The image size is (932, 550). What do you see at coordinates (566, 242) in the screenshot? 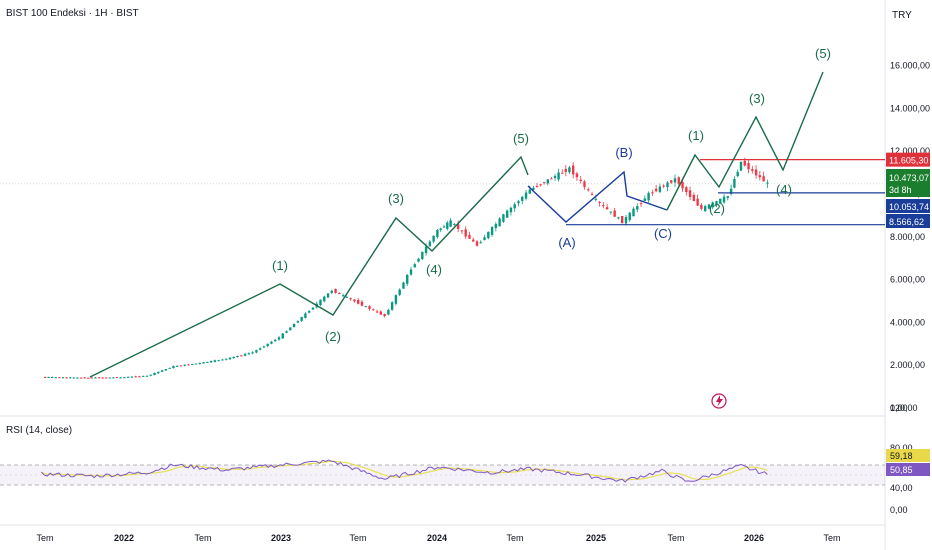
I see `wave-label-blue: (A)` at bounding box center [566, 242].